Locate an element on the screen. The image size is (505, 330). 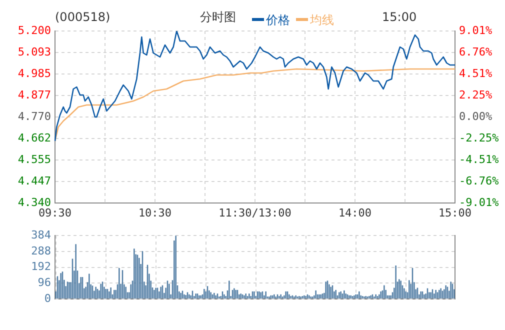
y2-tick-label: -9.01% is located at coordinates (479, 202).